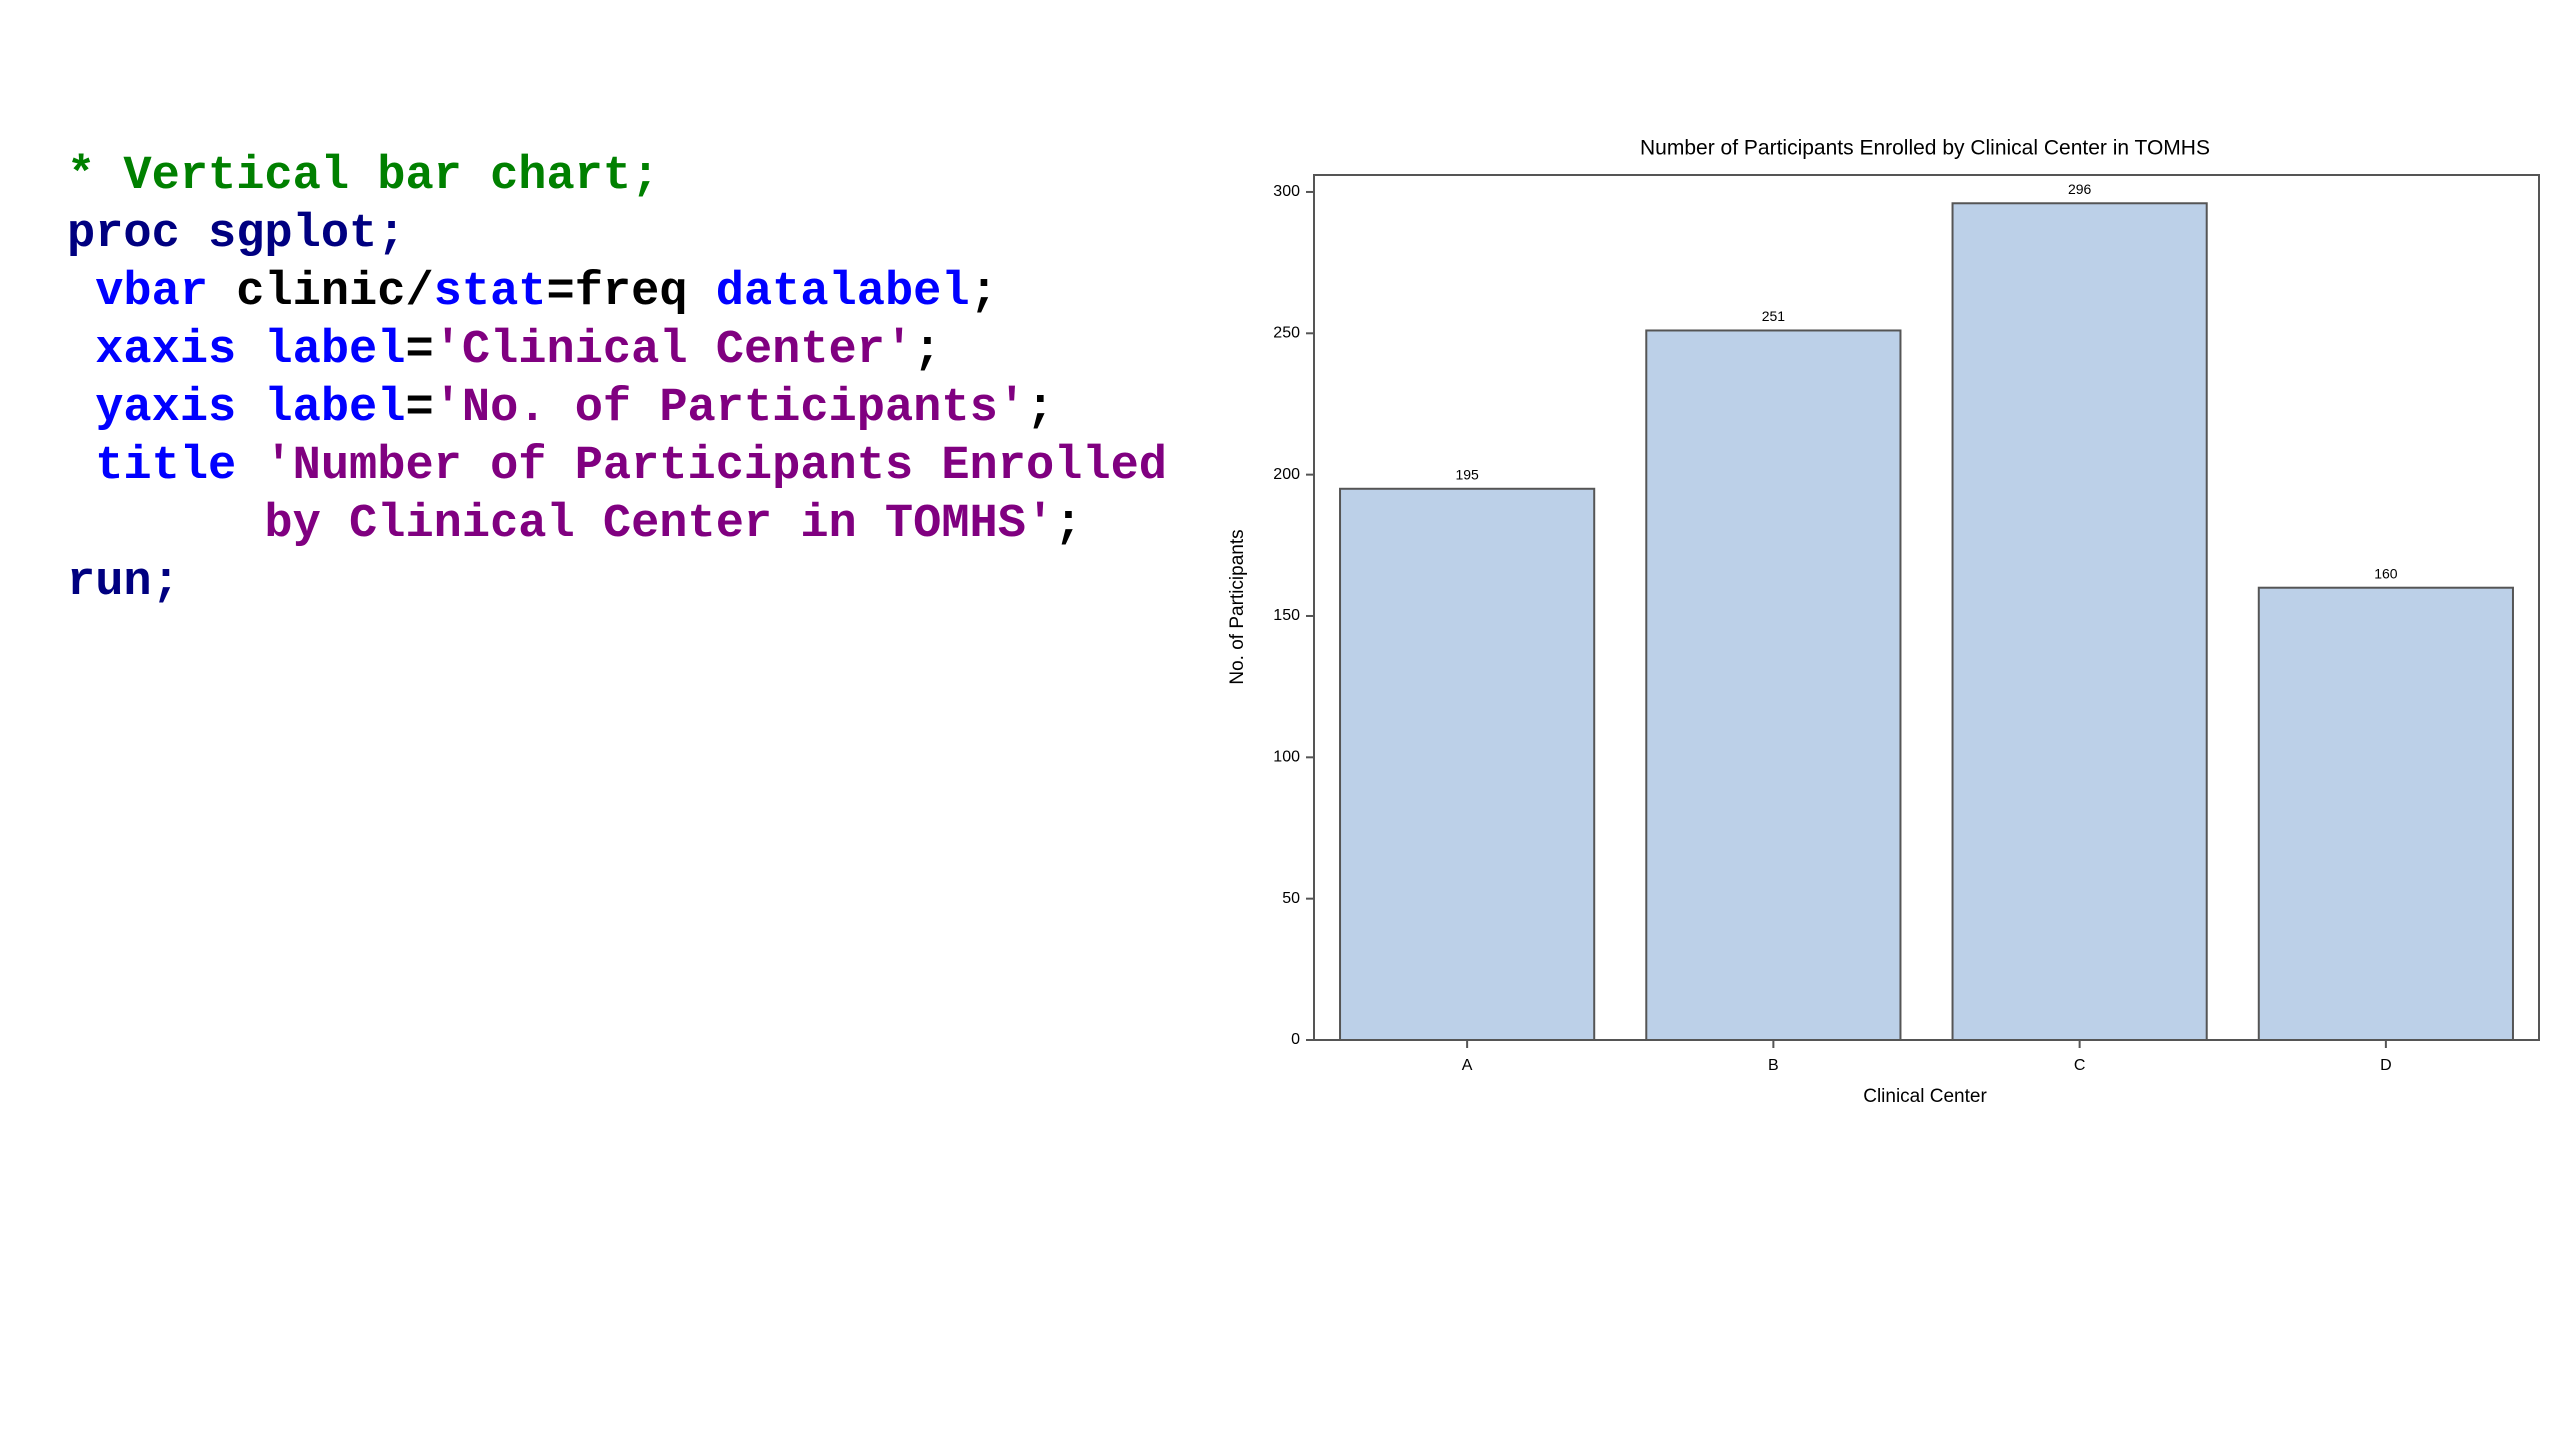 The image size is (2560, 1440). What do you see at coordinates (1291, 898) in the screenshot?
I see `y-tick-label: 50` at bounding box center [1291, 898].